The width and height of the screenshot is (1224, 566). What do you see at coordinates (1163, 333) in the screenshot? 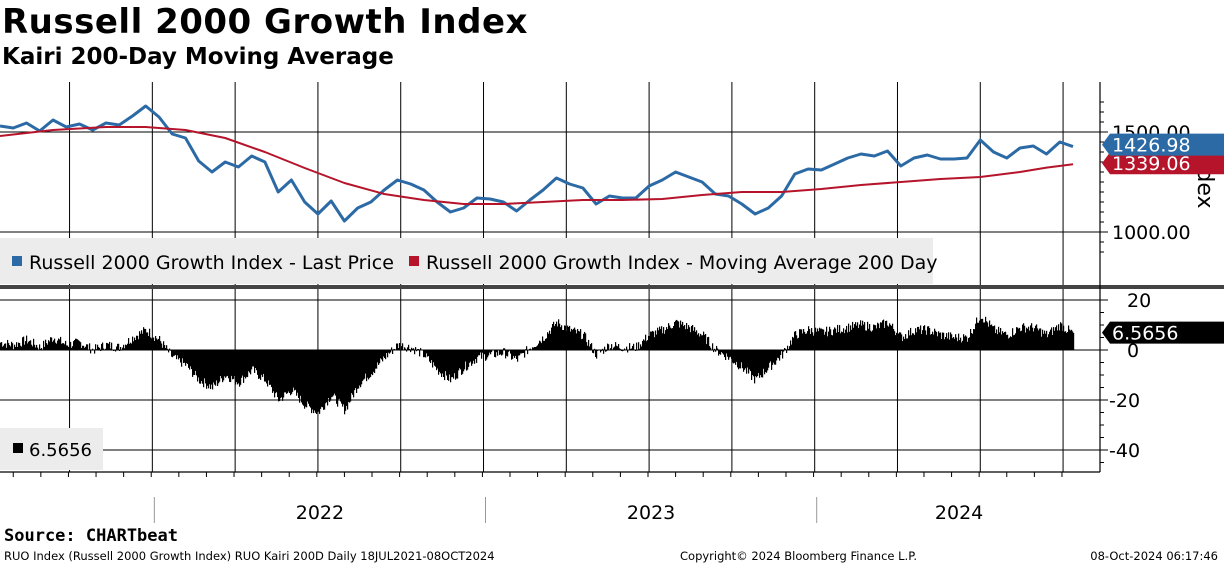
I see `kairi-last-value-tag: 6.5656` at bounding box center [1163, 333].